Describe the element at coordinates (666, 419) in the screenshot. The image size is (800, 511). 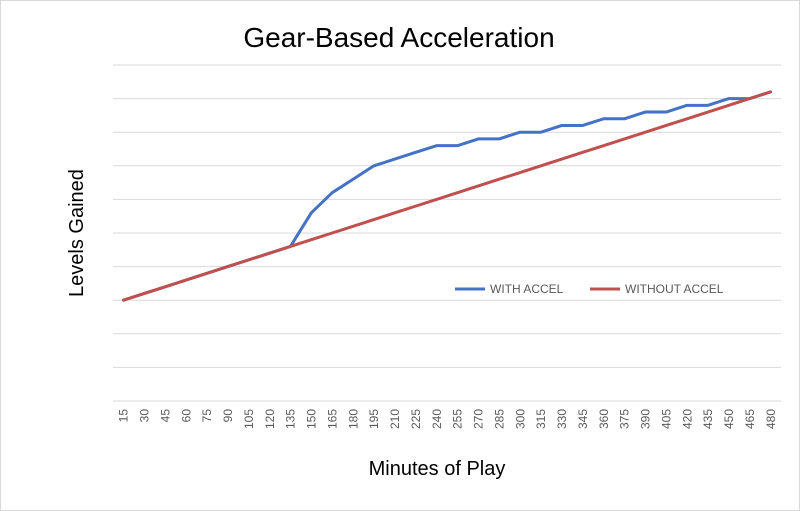
I see `x-tick-label: 405` at that location.